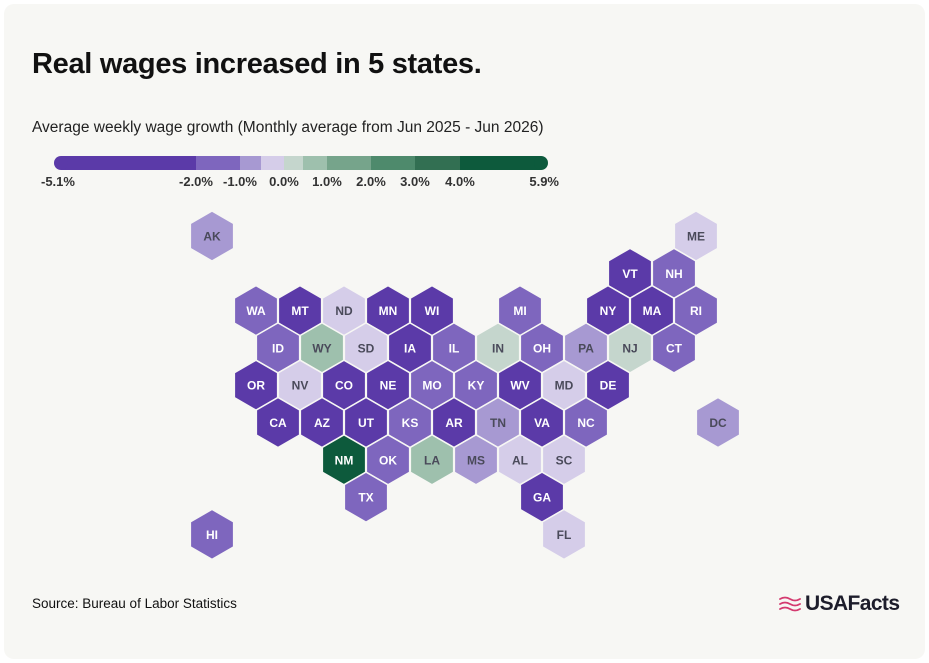  What do you see at coordinates (240, 181) in the screenshot?
I see `legend-tick-label: -1.0%` at bounding box center [240, 181].